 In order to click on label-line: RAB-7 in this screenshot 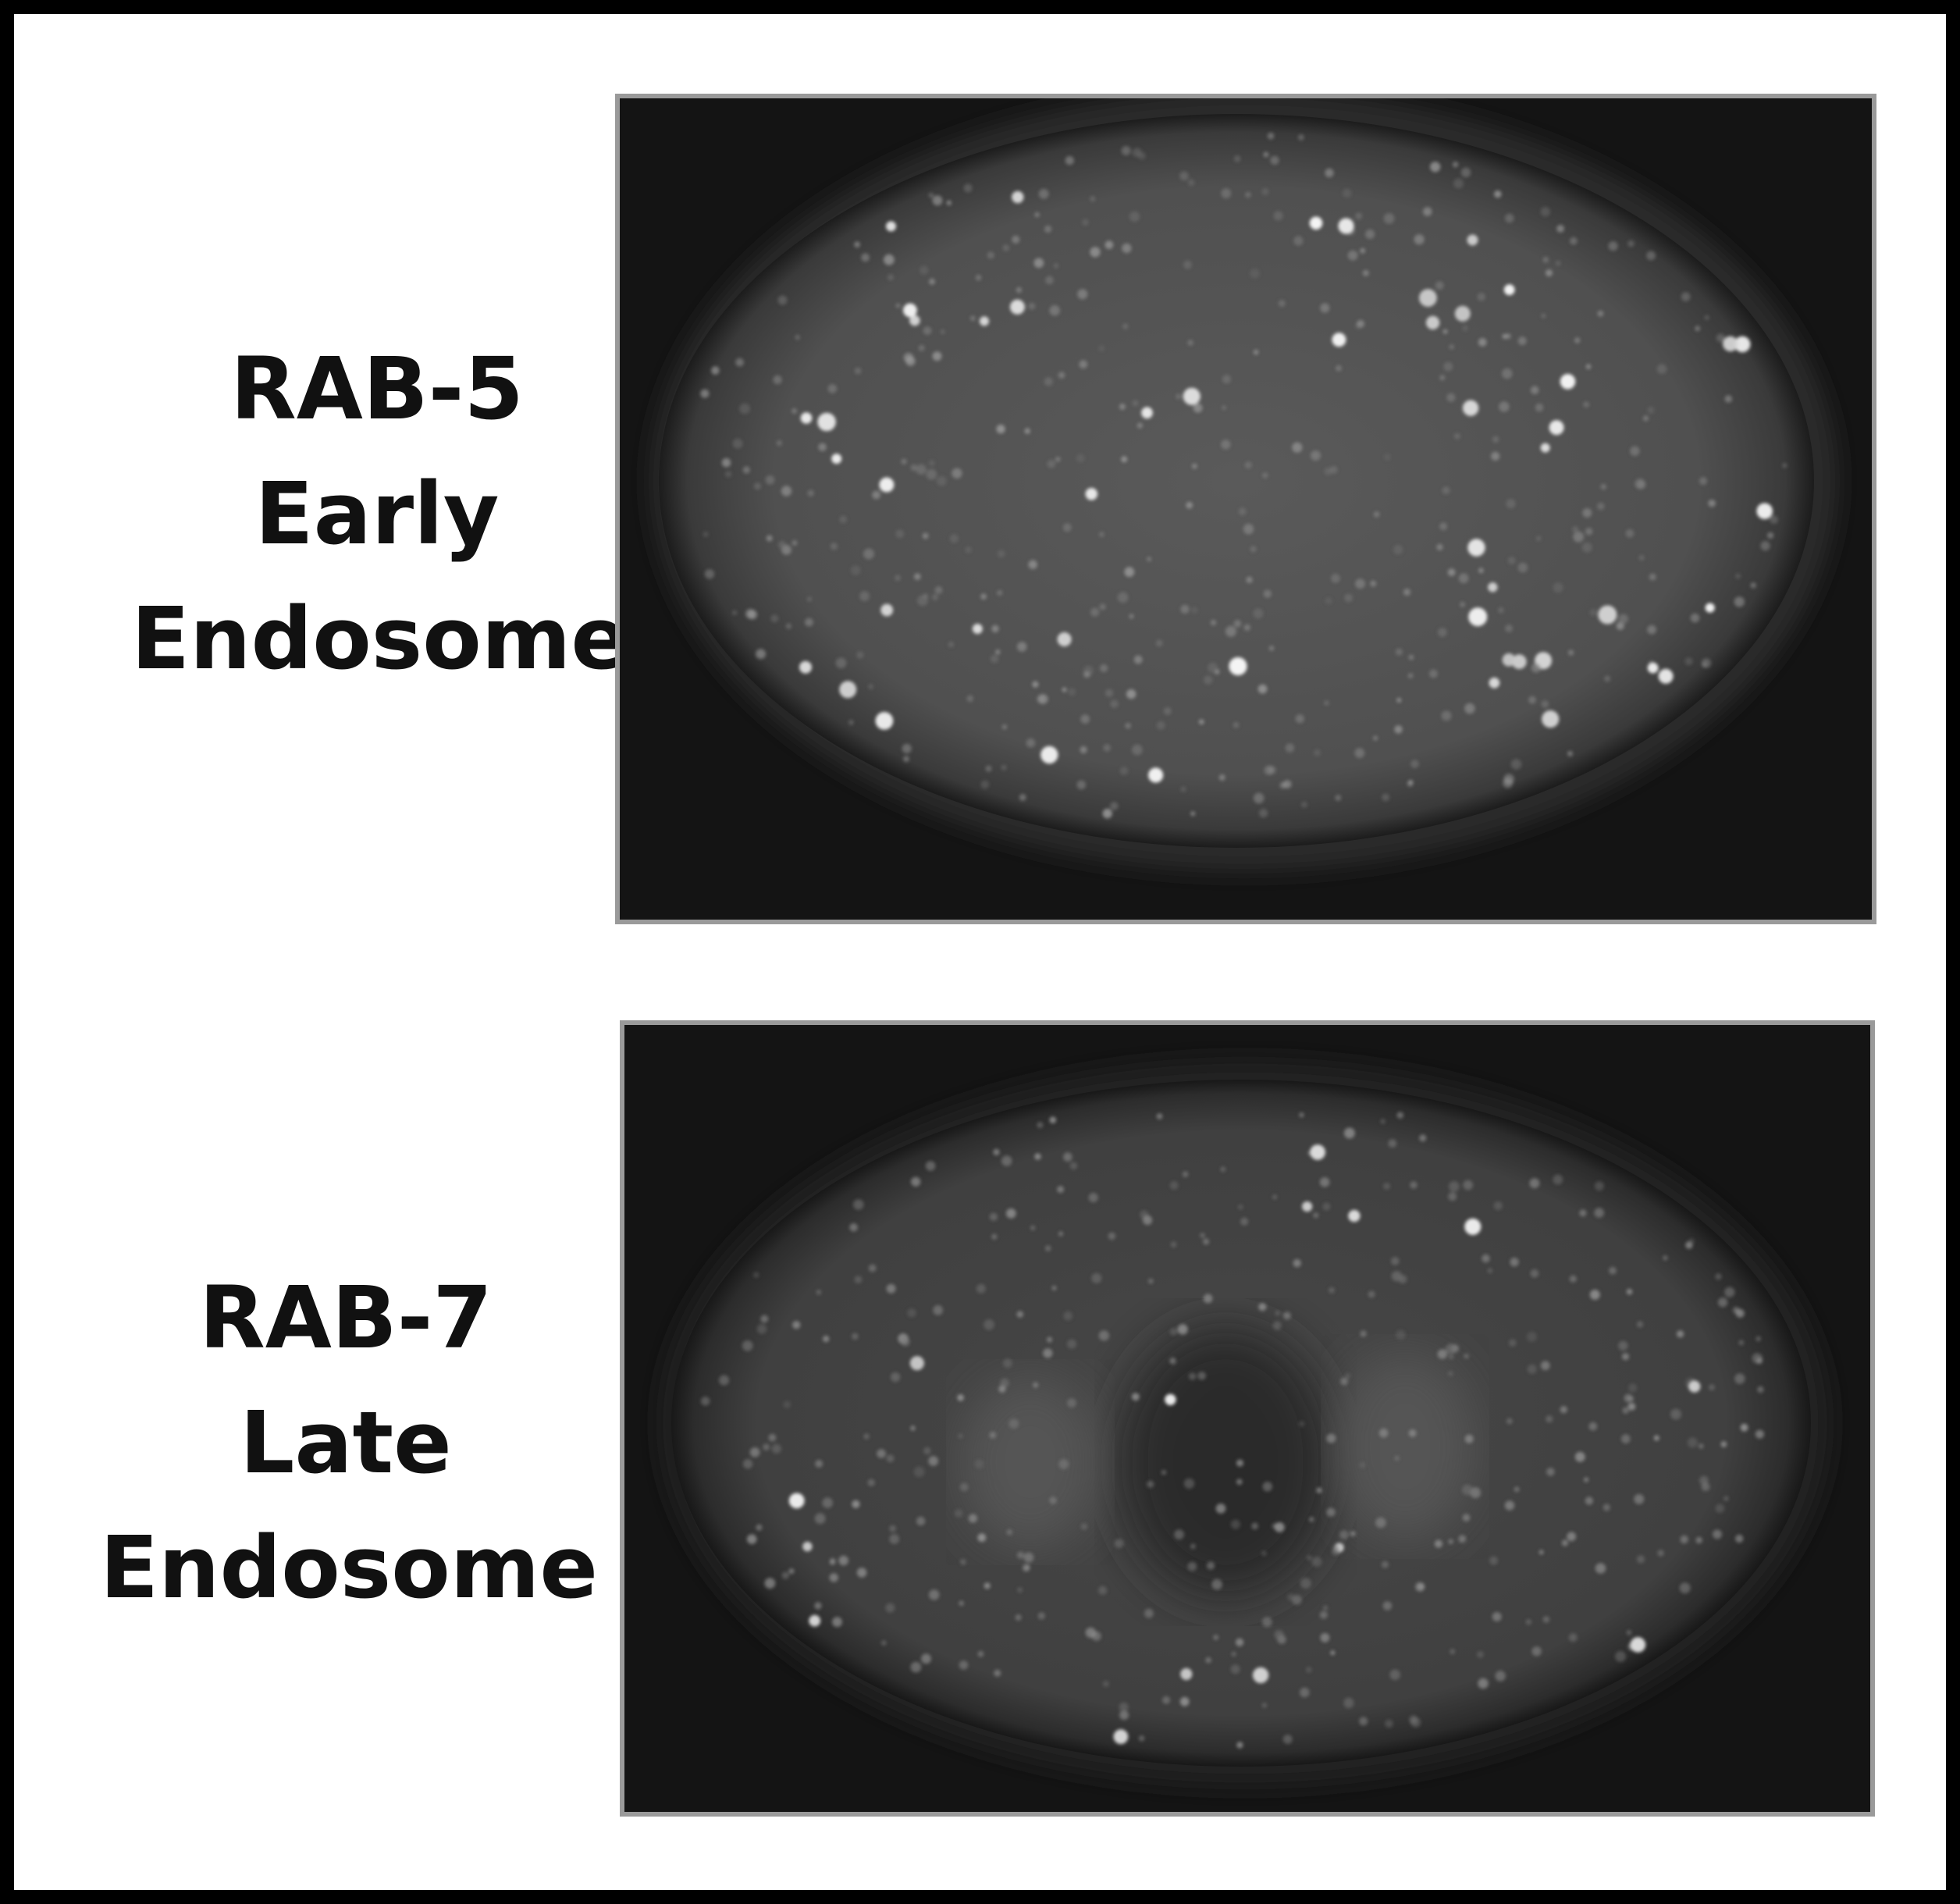, I will do `click(346, 1317)`.